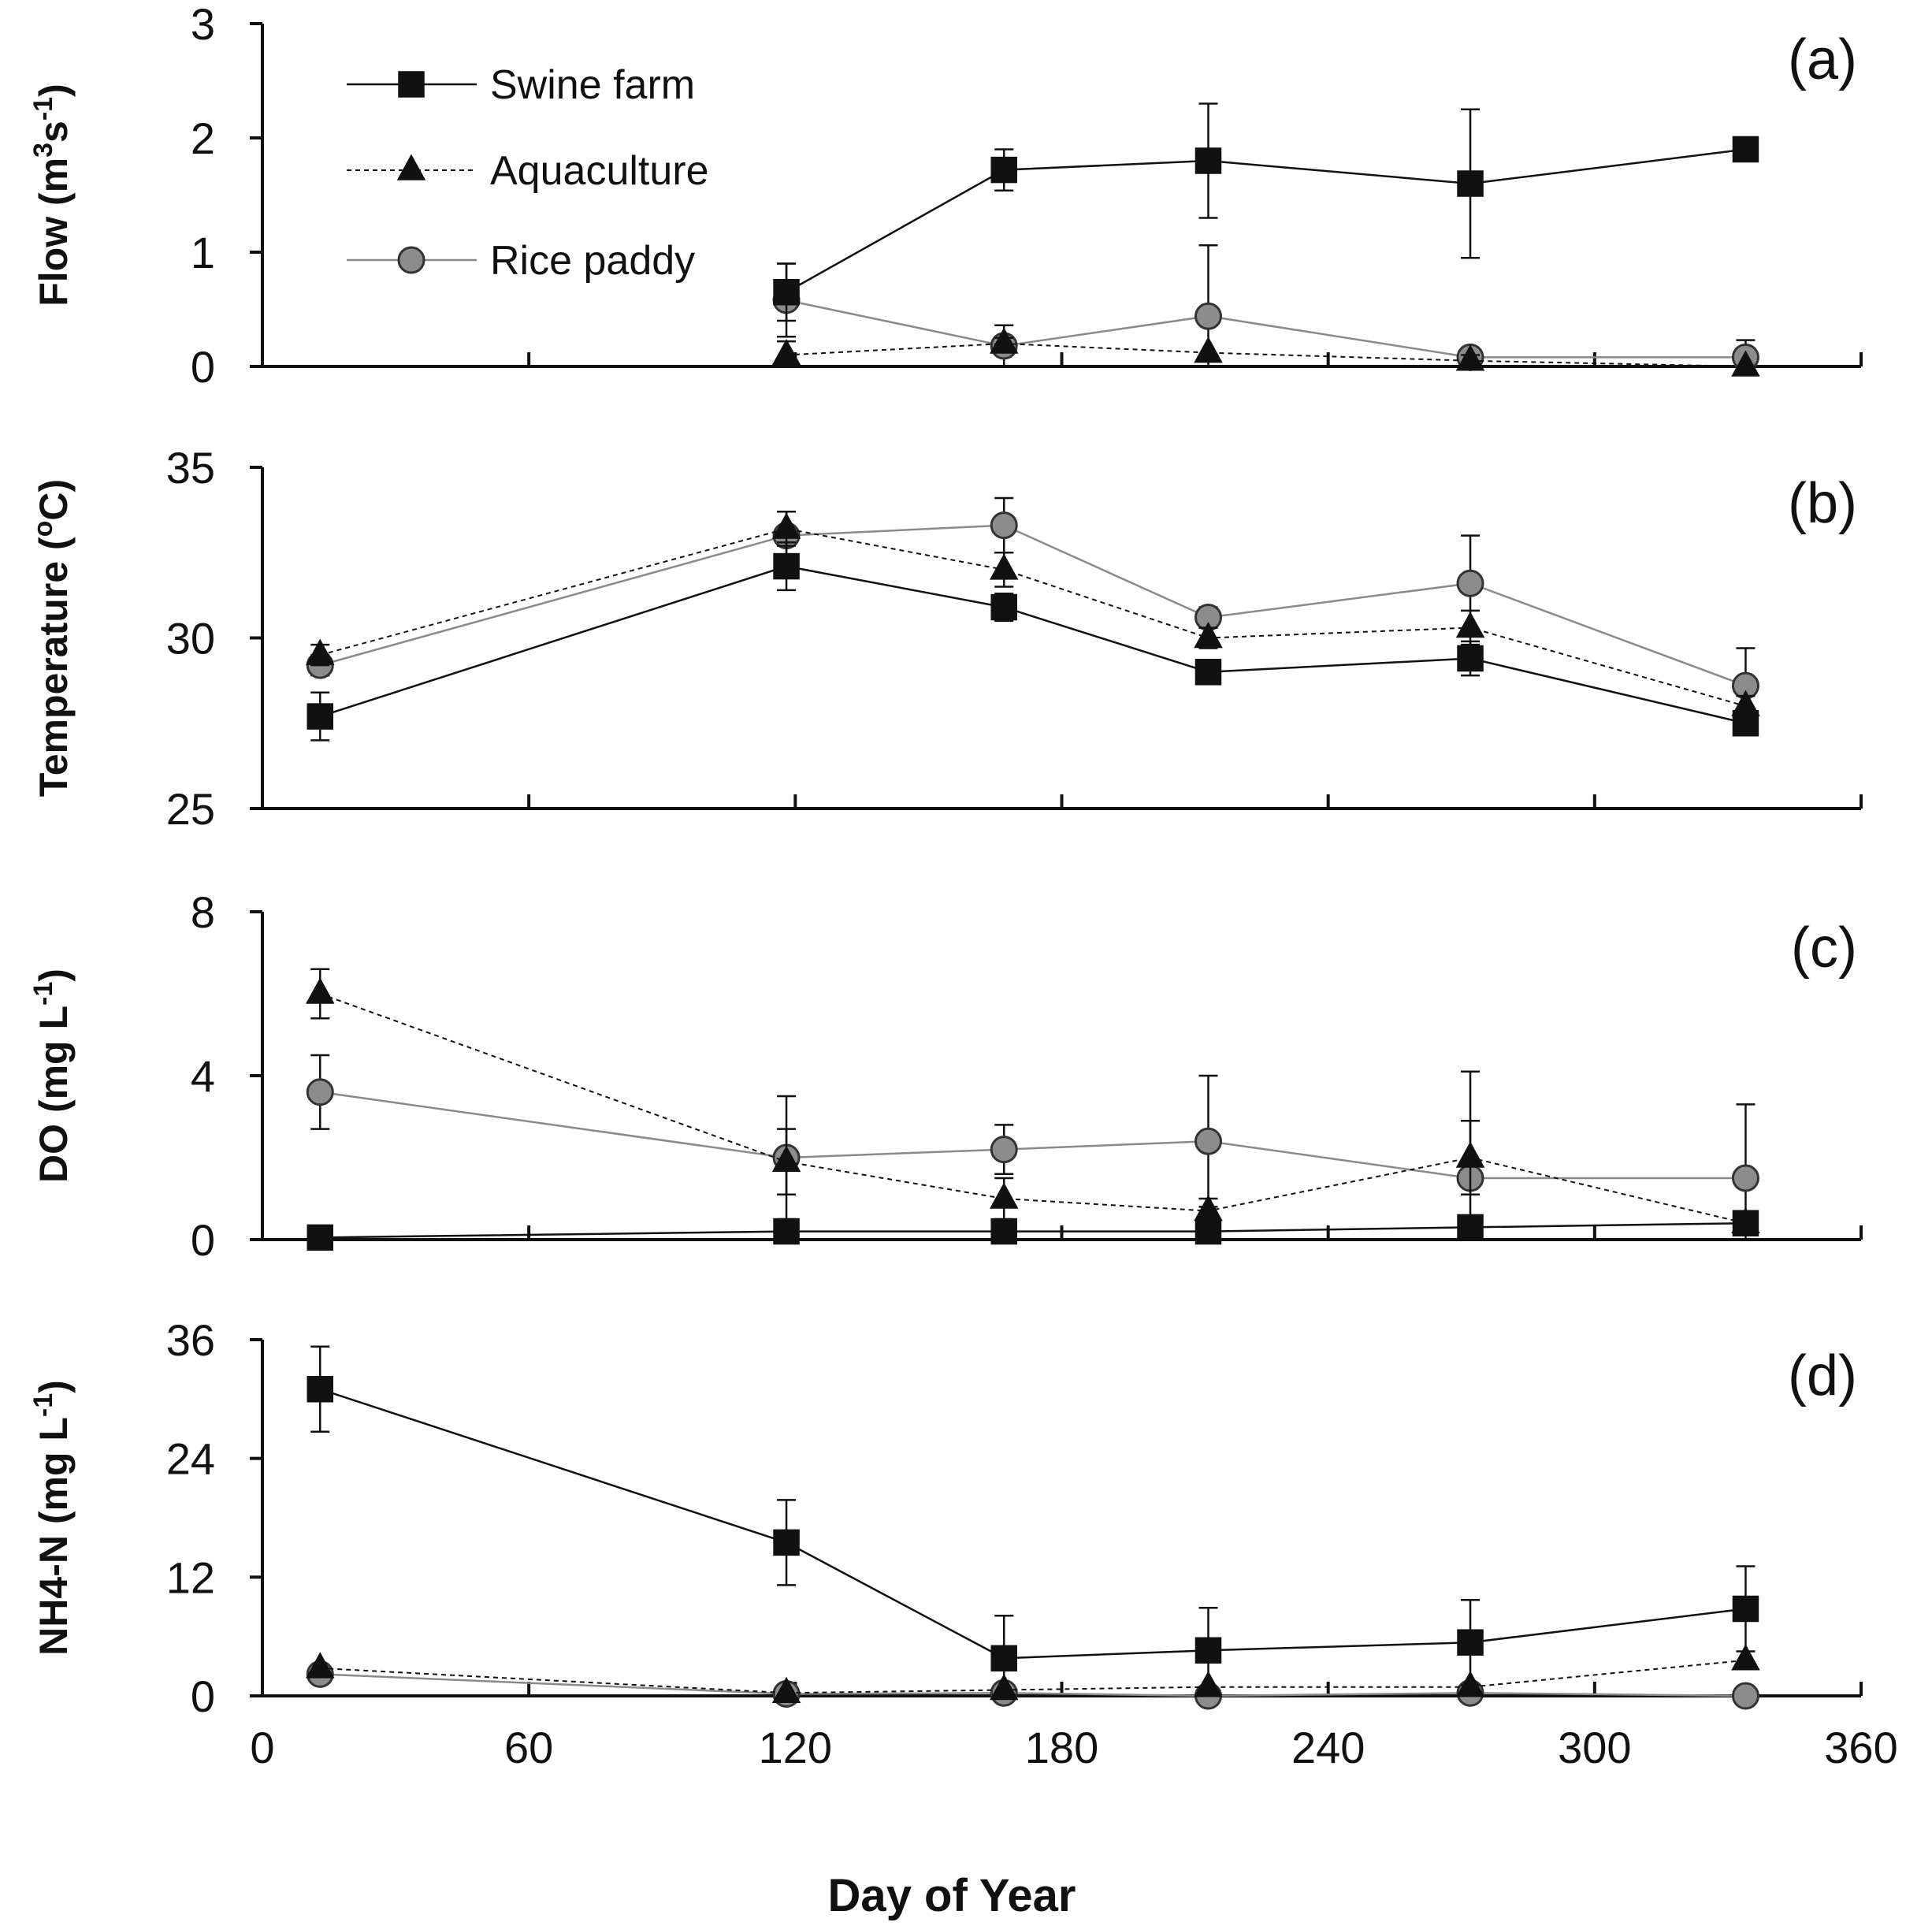  I want to click on x-tick-label: 360, so click(1860, 1747).